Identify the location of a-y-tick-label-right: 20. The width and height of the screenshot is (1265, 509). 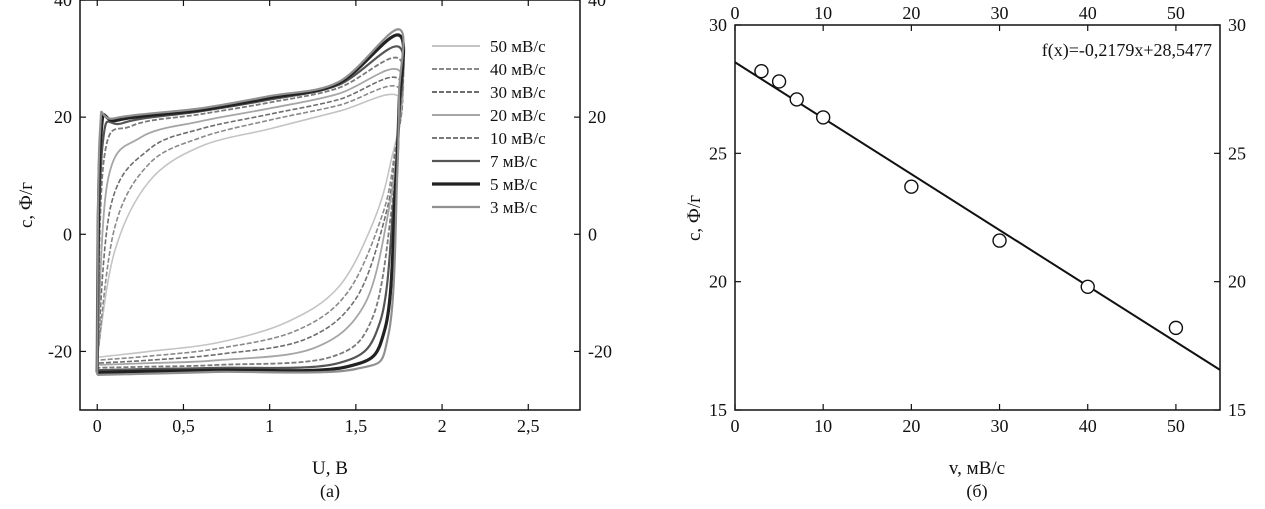
(597, 117).